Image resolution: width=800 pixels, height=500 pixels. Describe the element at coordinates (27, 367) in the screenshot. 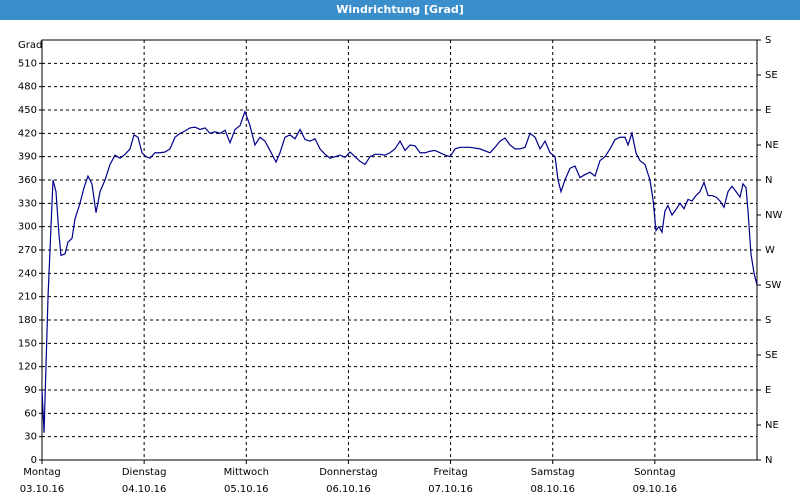

I see `y-tick-label: 120` at that location.